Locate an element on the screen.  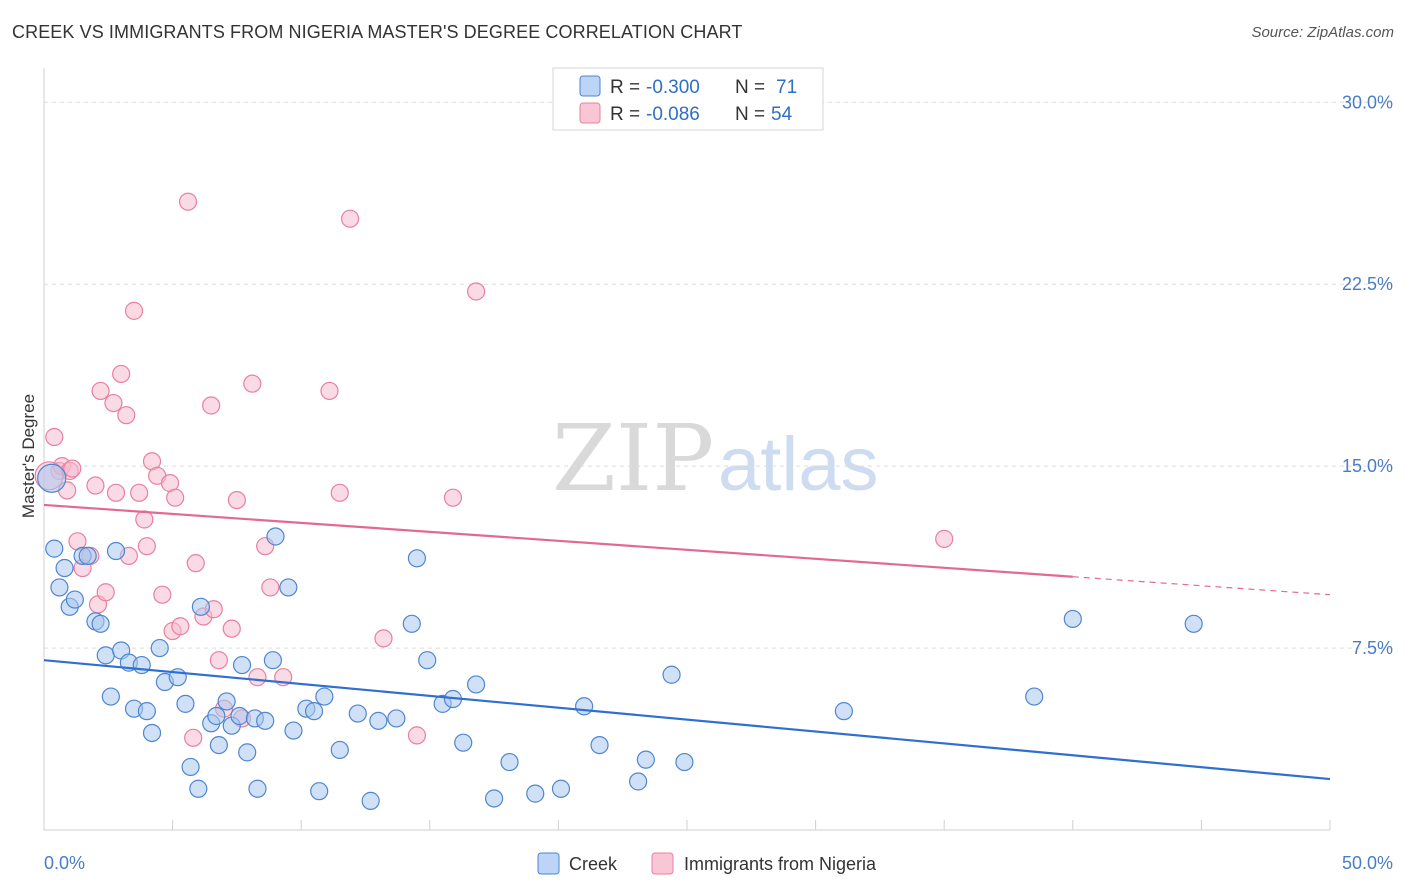
y-axis-title: Master's Degree is located at coordinates (28, 456).